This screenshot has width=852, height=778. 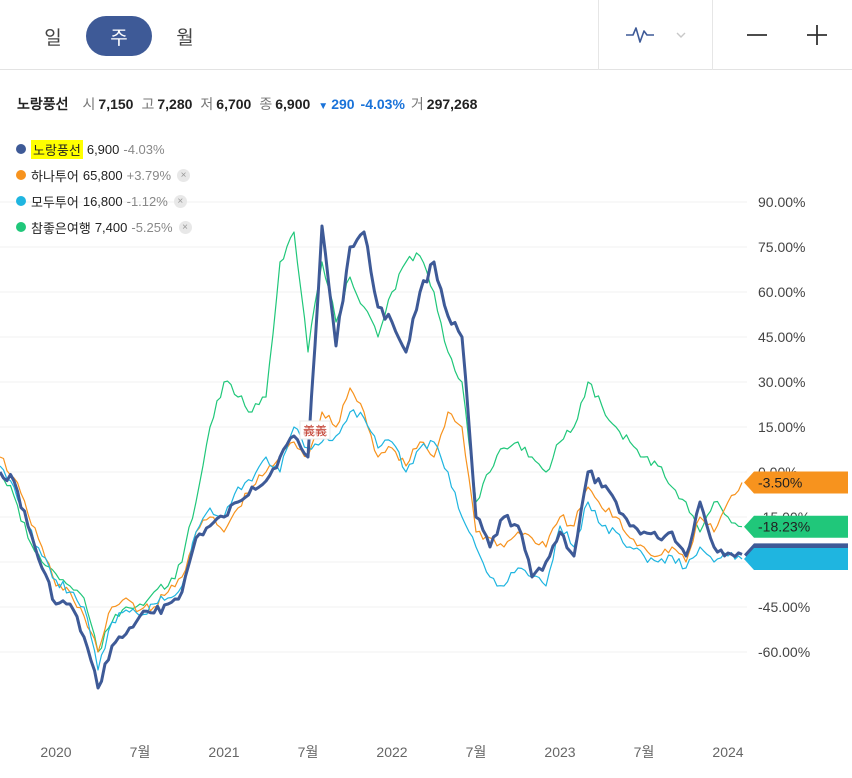 What do you see at coordinates (152, 227) in the screenshot?
I see `legend-pct: -5.25%` at bounding box center [152, 227].